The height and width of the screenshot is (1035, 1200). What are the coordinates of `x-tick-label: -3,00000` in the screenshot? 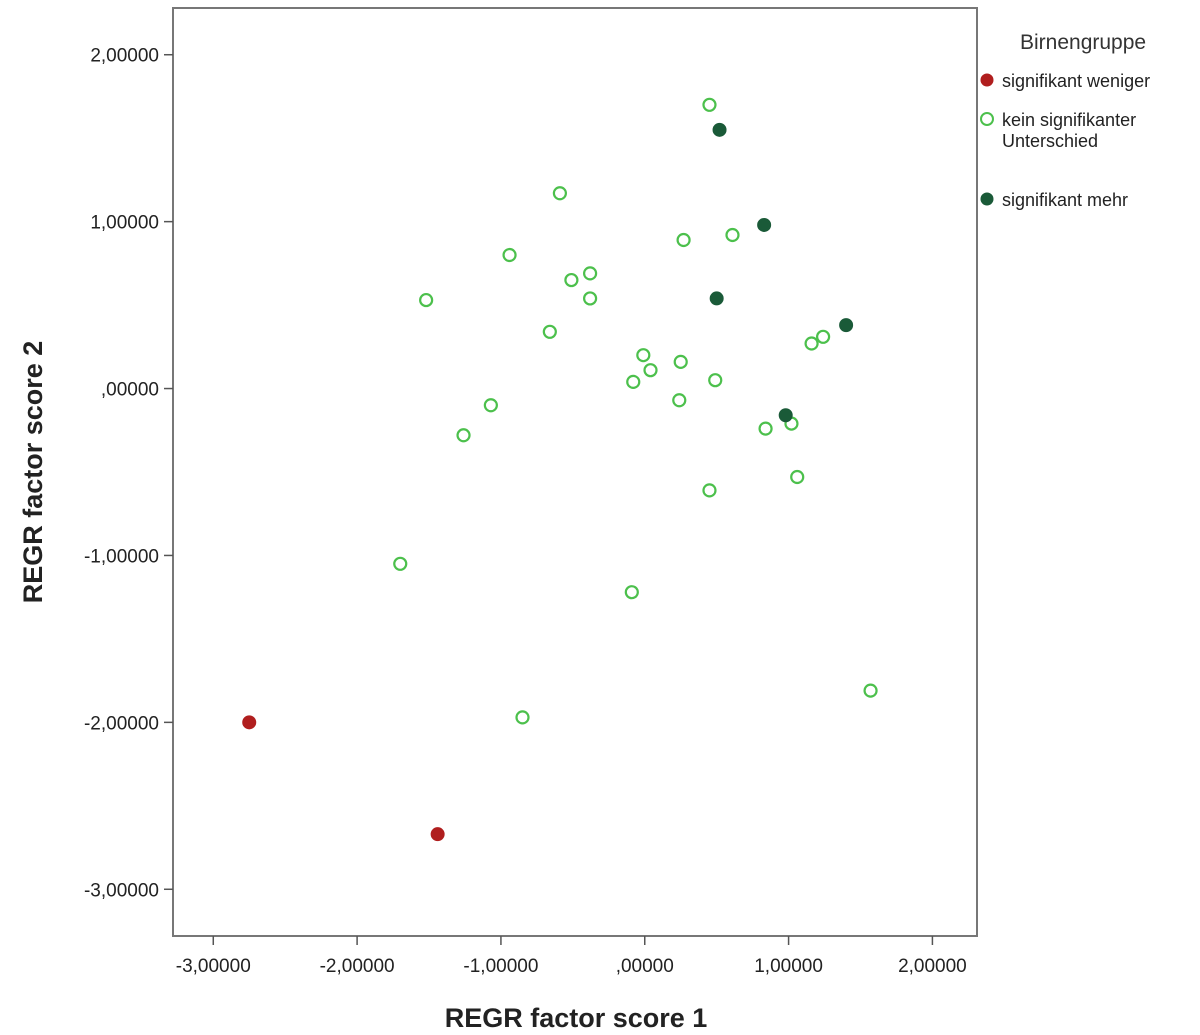 It's located at (213, 966).